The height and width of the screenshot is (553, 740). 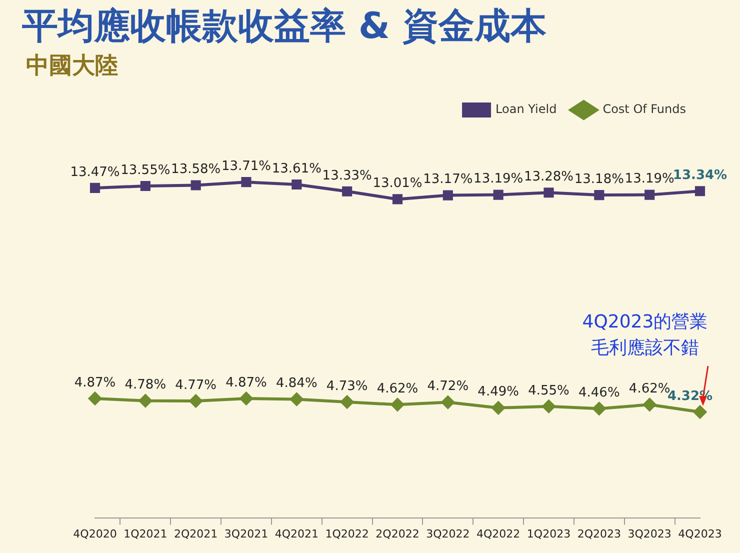 What do you see at coordinates (246, 166) in the screenshot?
I see `data-label: 13.71%` at bounding box center [246, 166].